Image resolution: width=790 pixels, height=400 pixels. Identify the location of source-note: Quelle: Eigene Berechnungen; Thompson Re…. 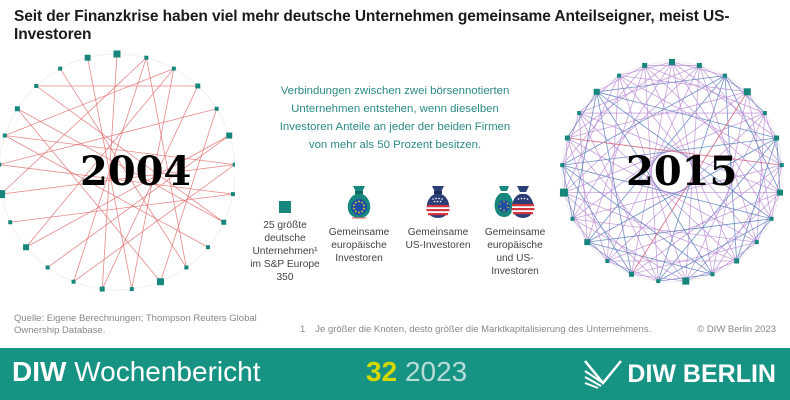
(135, 324).